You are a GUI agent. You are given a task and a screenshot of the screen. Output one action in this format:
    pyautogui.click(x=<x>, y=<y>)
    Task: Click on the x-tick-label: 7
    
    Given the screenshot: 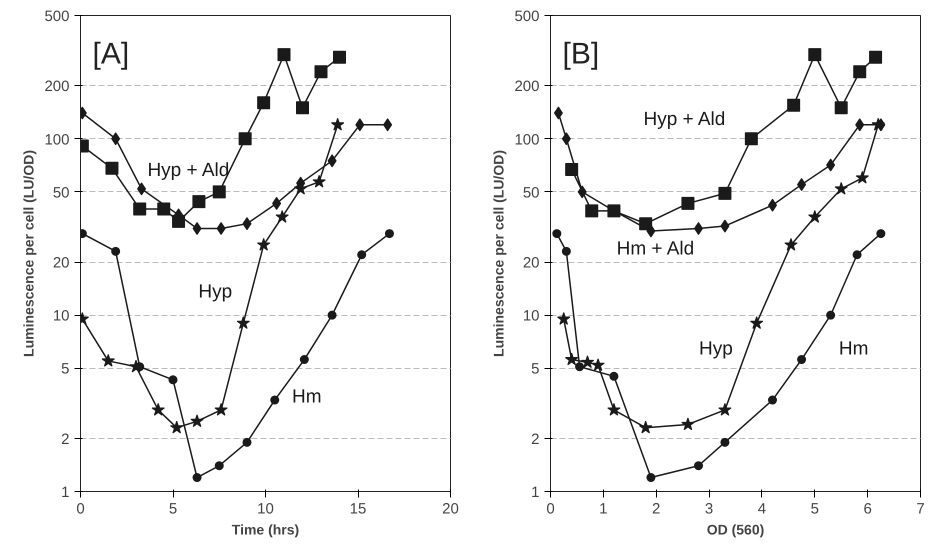 What is the action you would take?
    pyautogui.click(x=920, y=509)
    